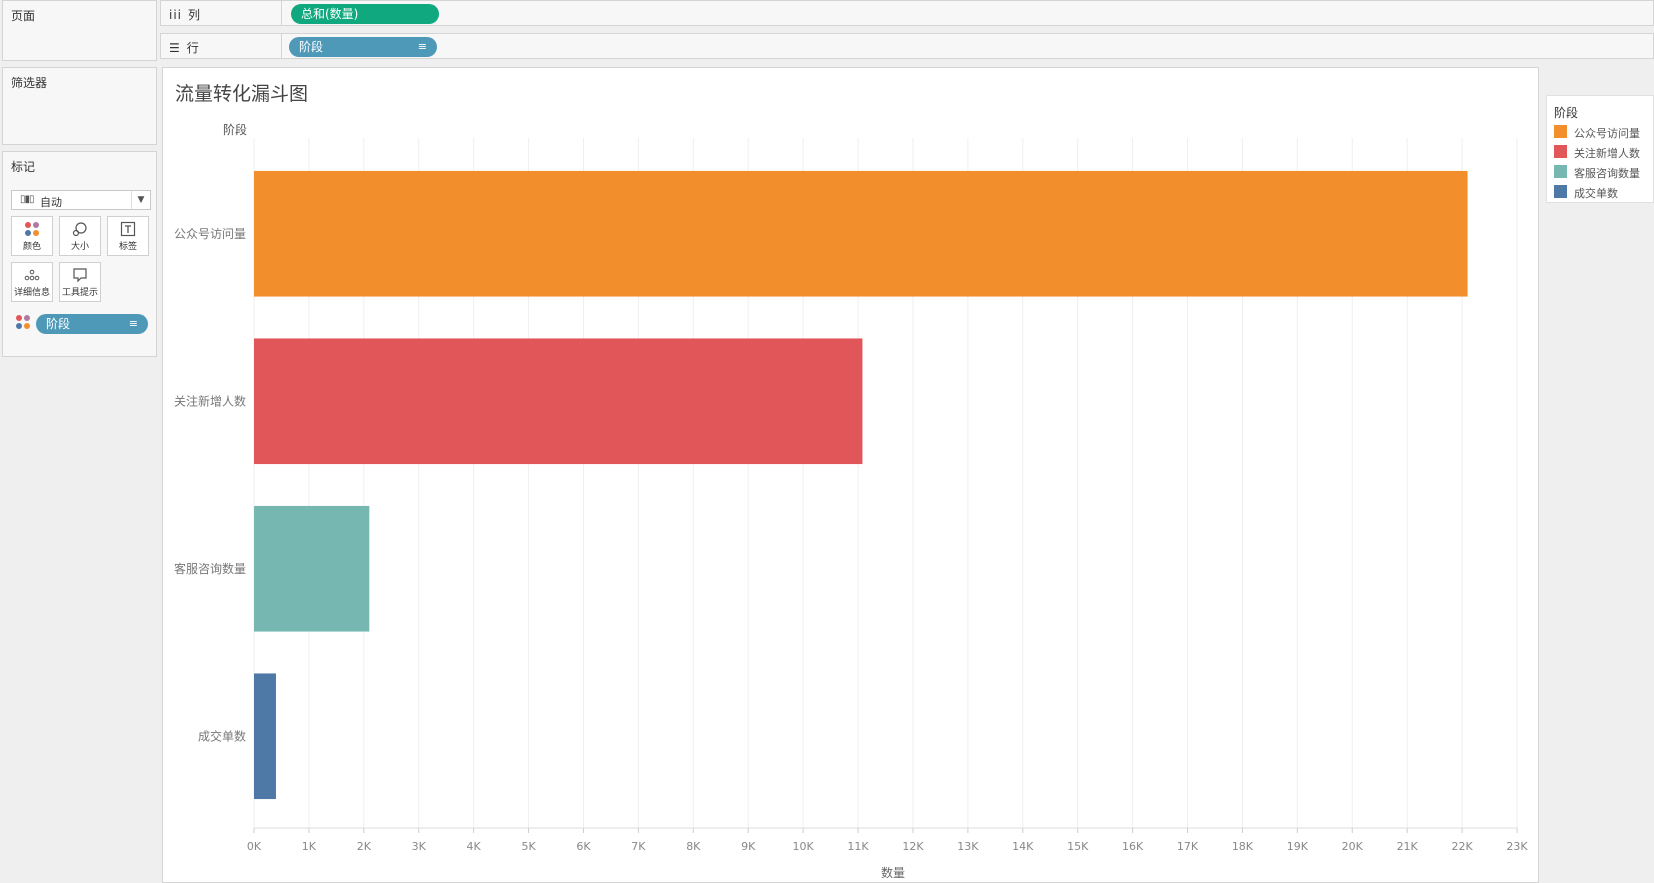 Image resolution: width=1654 pixels, height=883 pixels. Describe the element at coordinates (1408, 846) in the screenshot. I see `x-tick-label: 21K` at that location.